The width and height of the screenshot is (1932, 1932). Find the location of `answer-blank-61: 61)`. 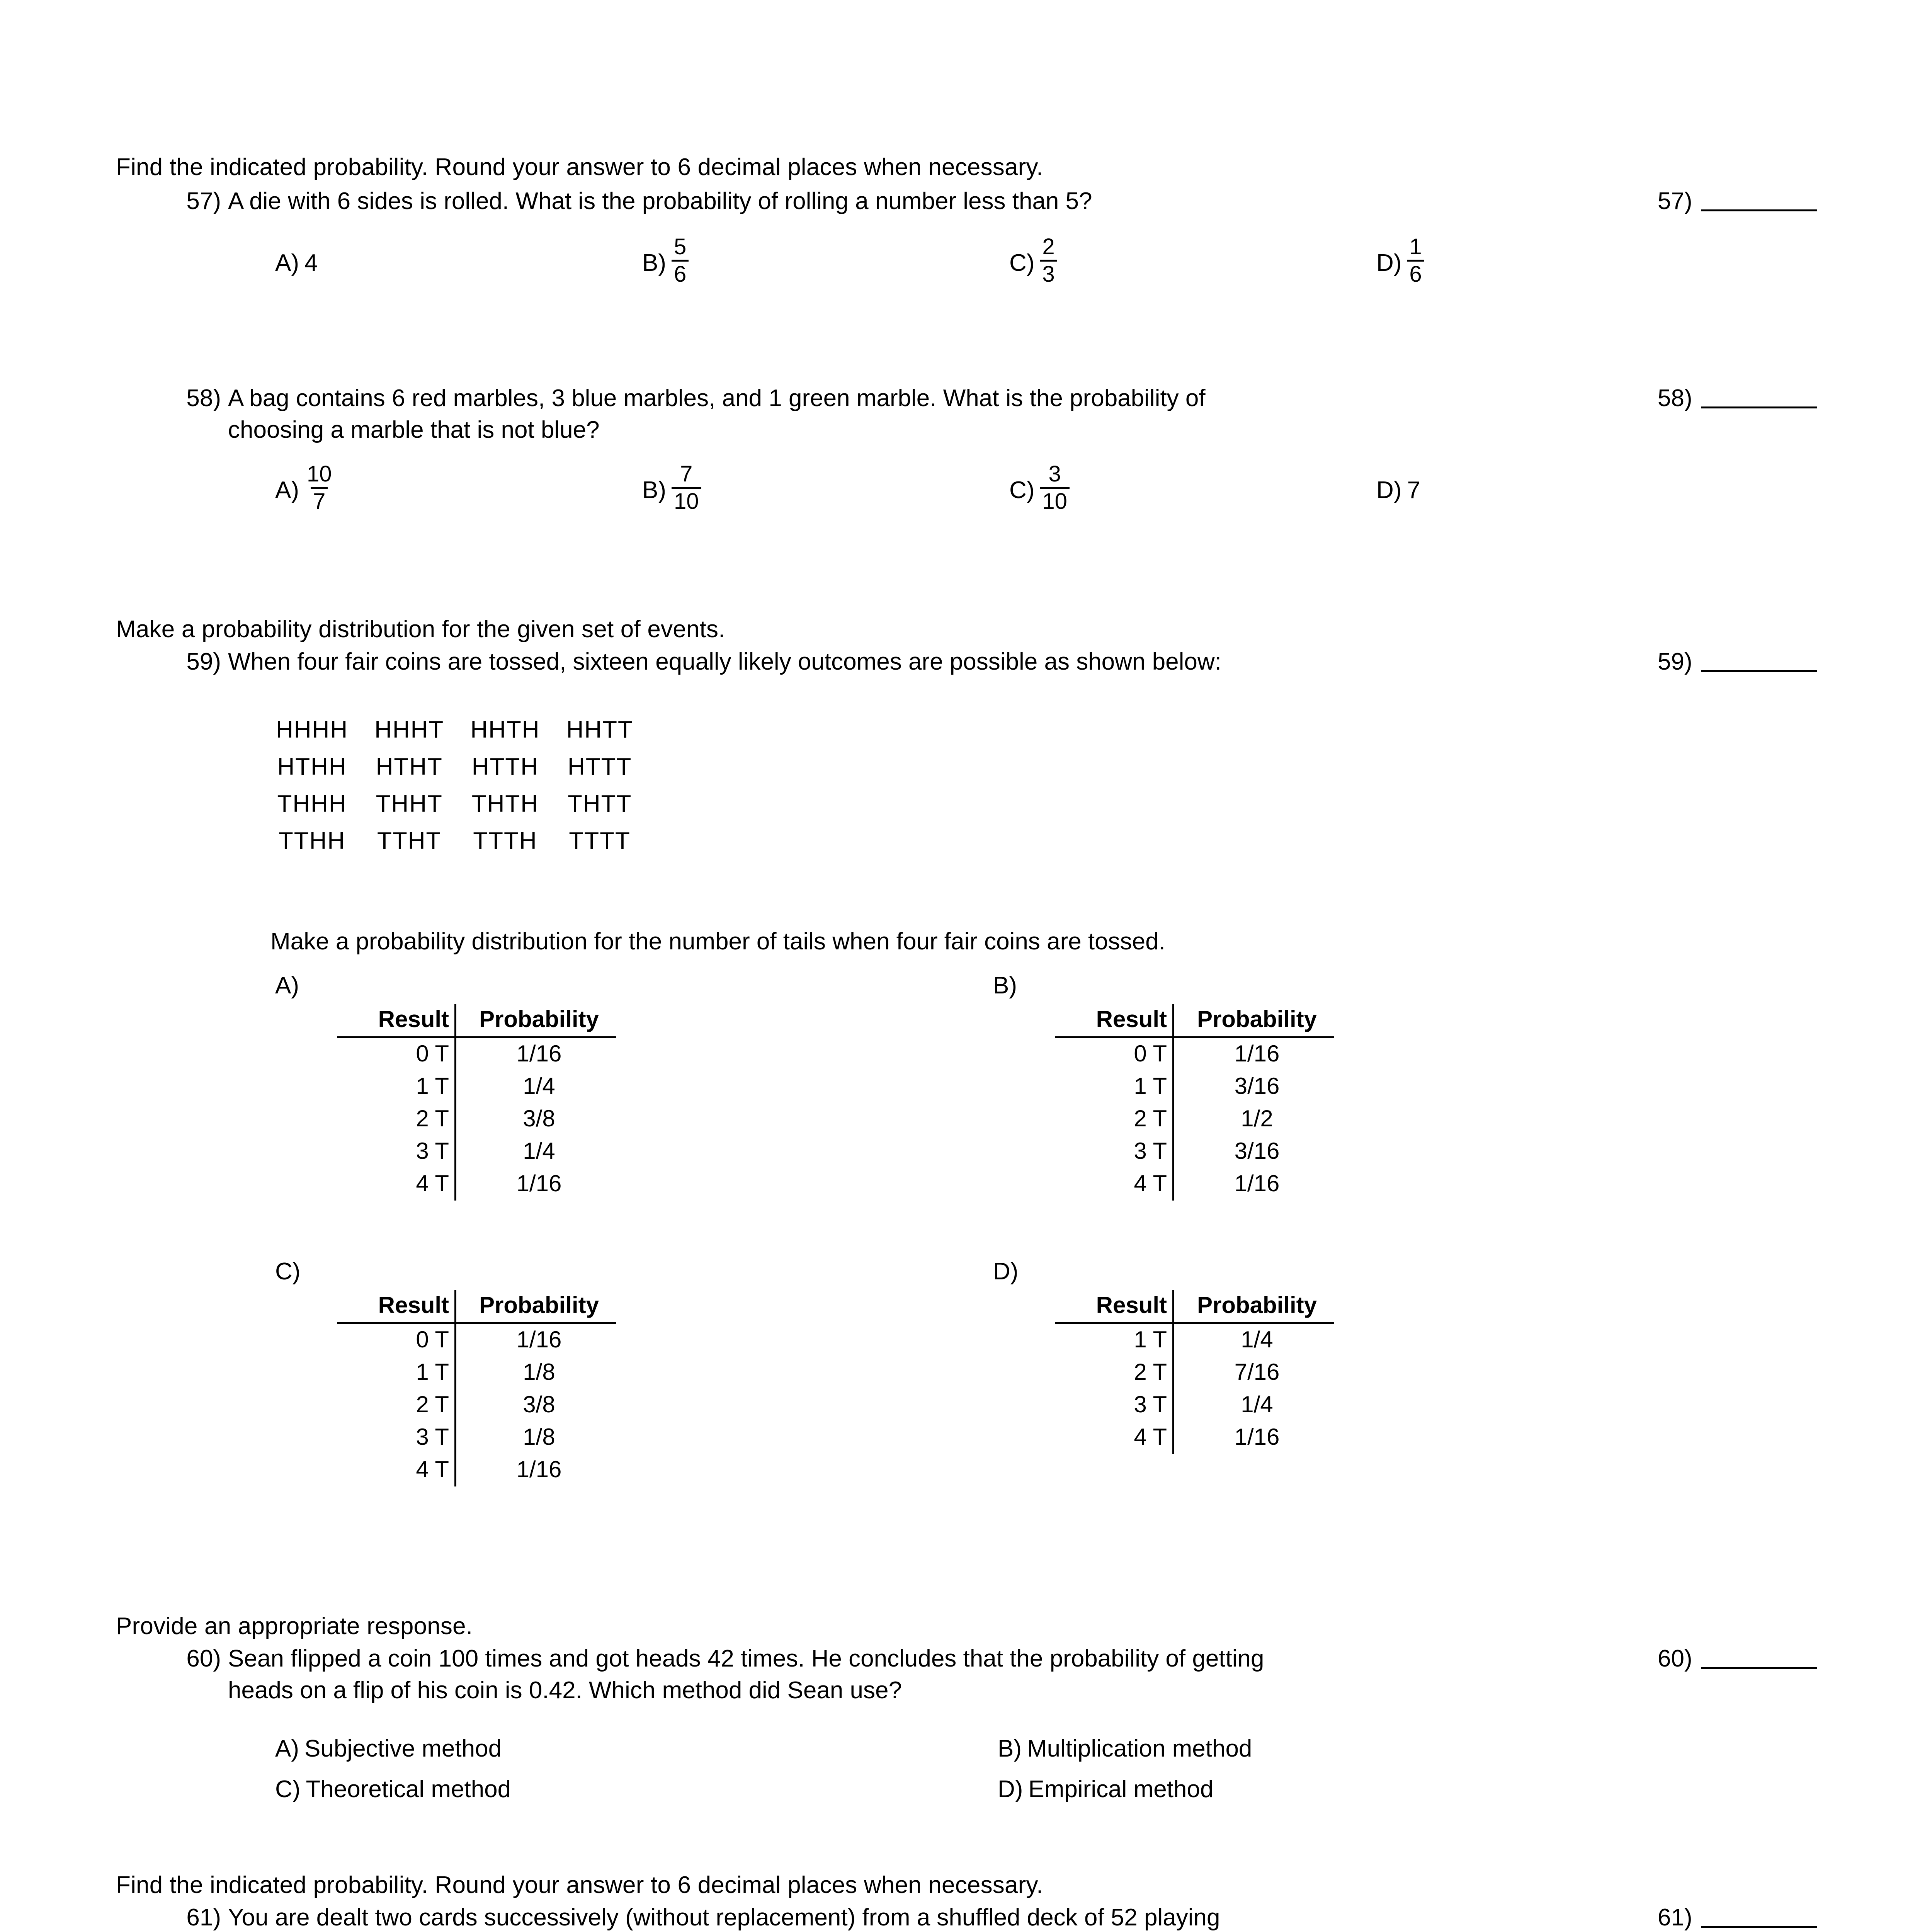

answer-blank-61: 61) is located at coordinates (1738, 1917).